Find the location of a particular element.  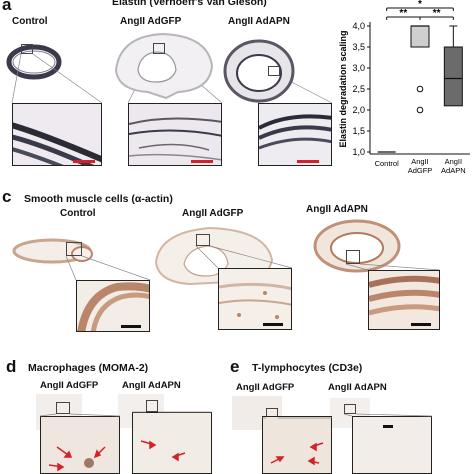

actin-zoom-adapn is located at coordinates (404, 300).